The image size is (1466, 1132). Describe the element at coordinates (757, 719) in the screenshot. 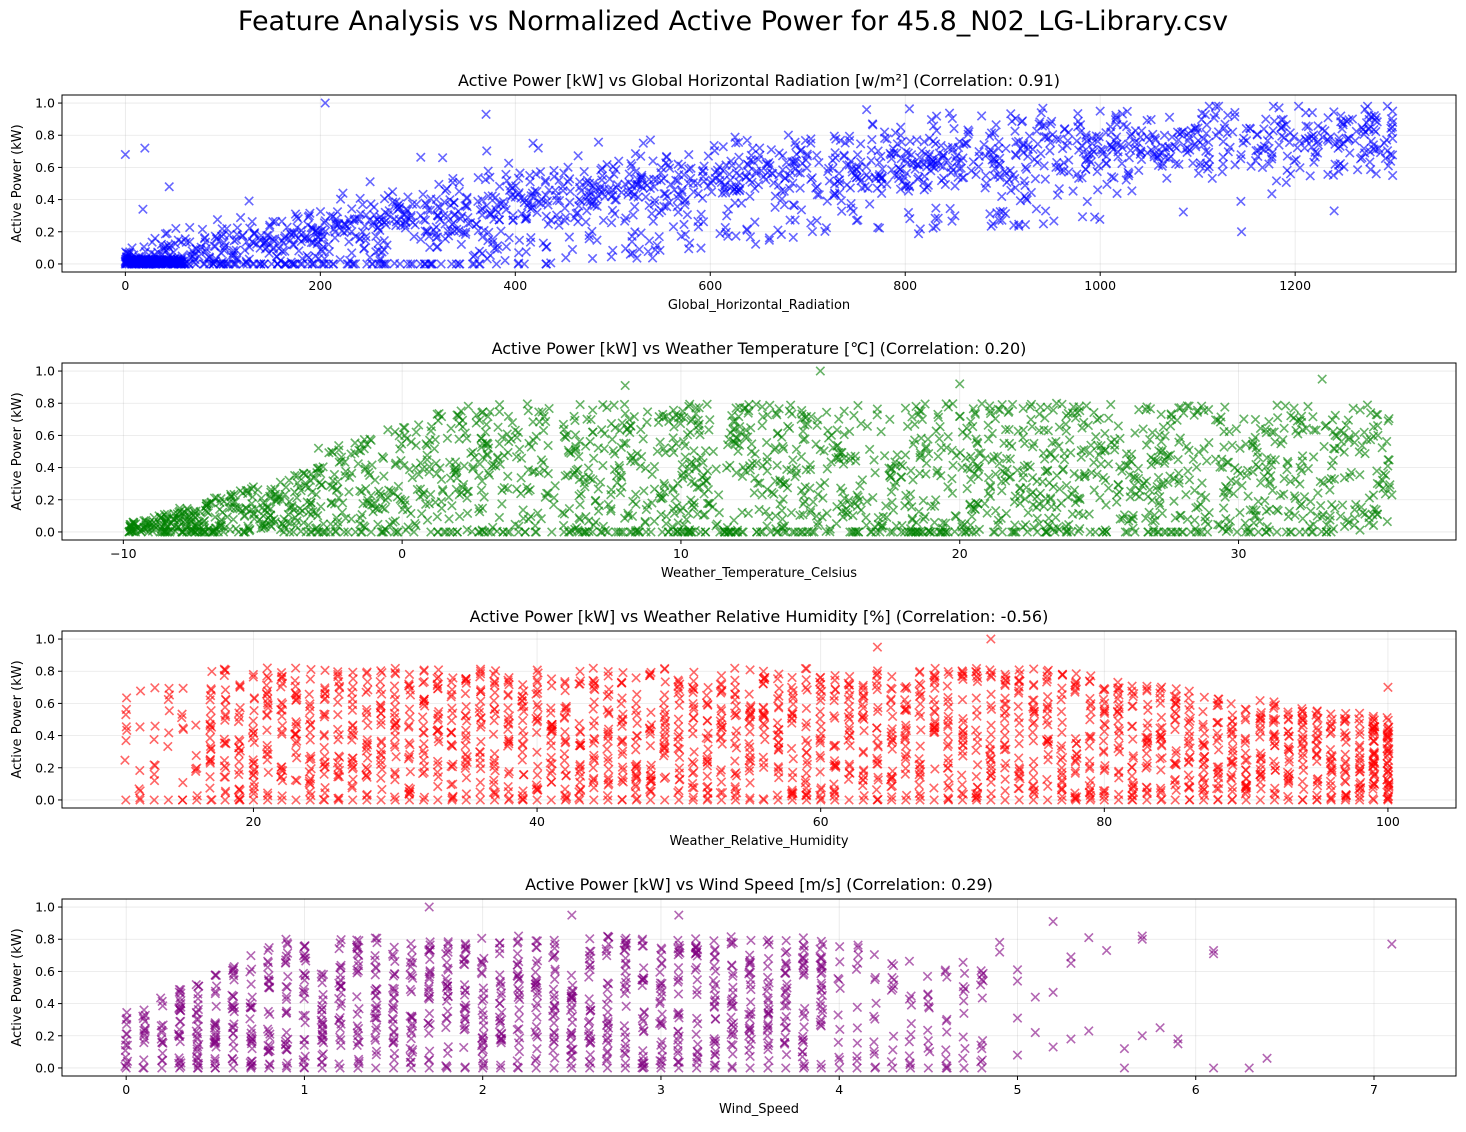

I see `scatter-points` at that location.